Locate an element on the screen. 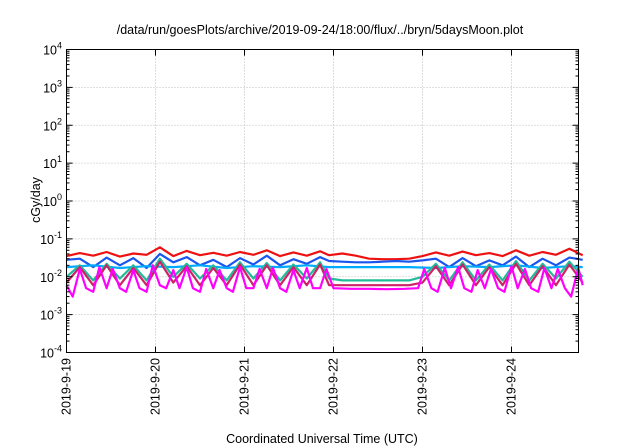 Image resolution: width=640 pixels, height=448 pixels. y-tick-label: 10³ is located at coordinates (52, 86).